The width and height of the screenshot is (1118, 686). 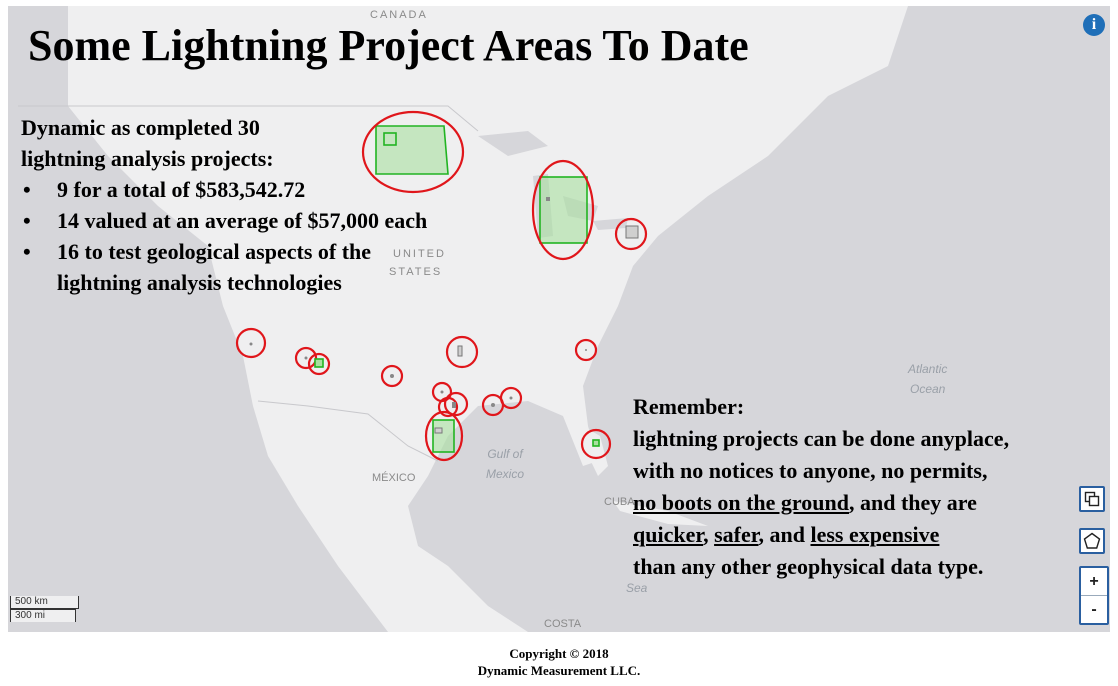 What do you see at coordinates (147, 158) in the screenshot?
I see `intro-line-2: lightning analysis projects:` at bounding box center [147, 158].